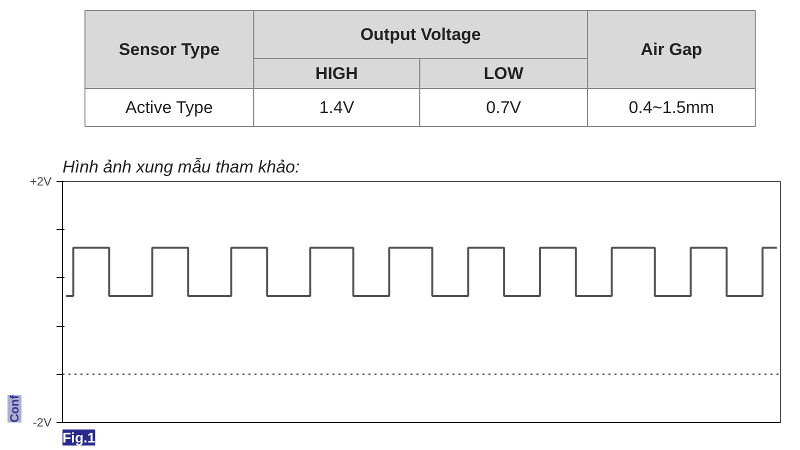  I want to click on text: Active Type, so click(169, 107).